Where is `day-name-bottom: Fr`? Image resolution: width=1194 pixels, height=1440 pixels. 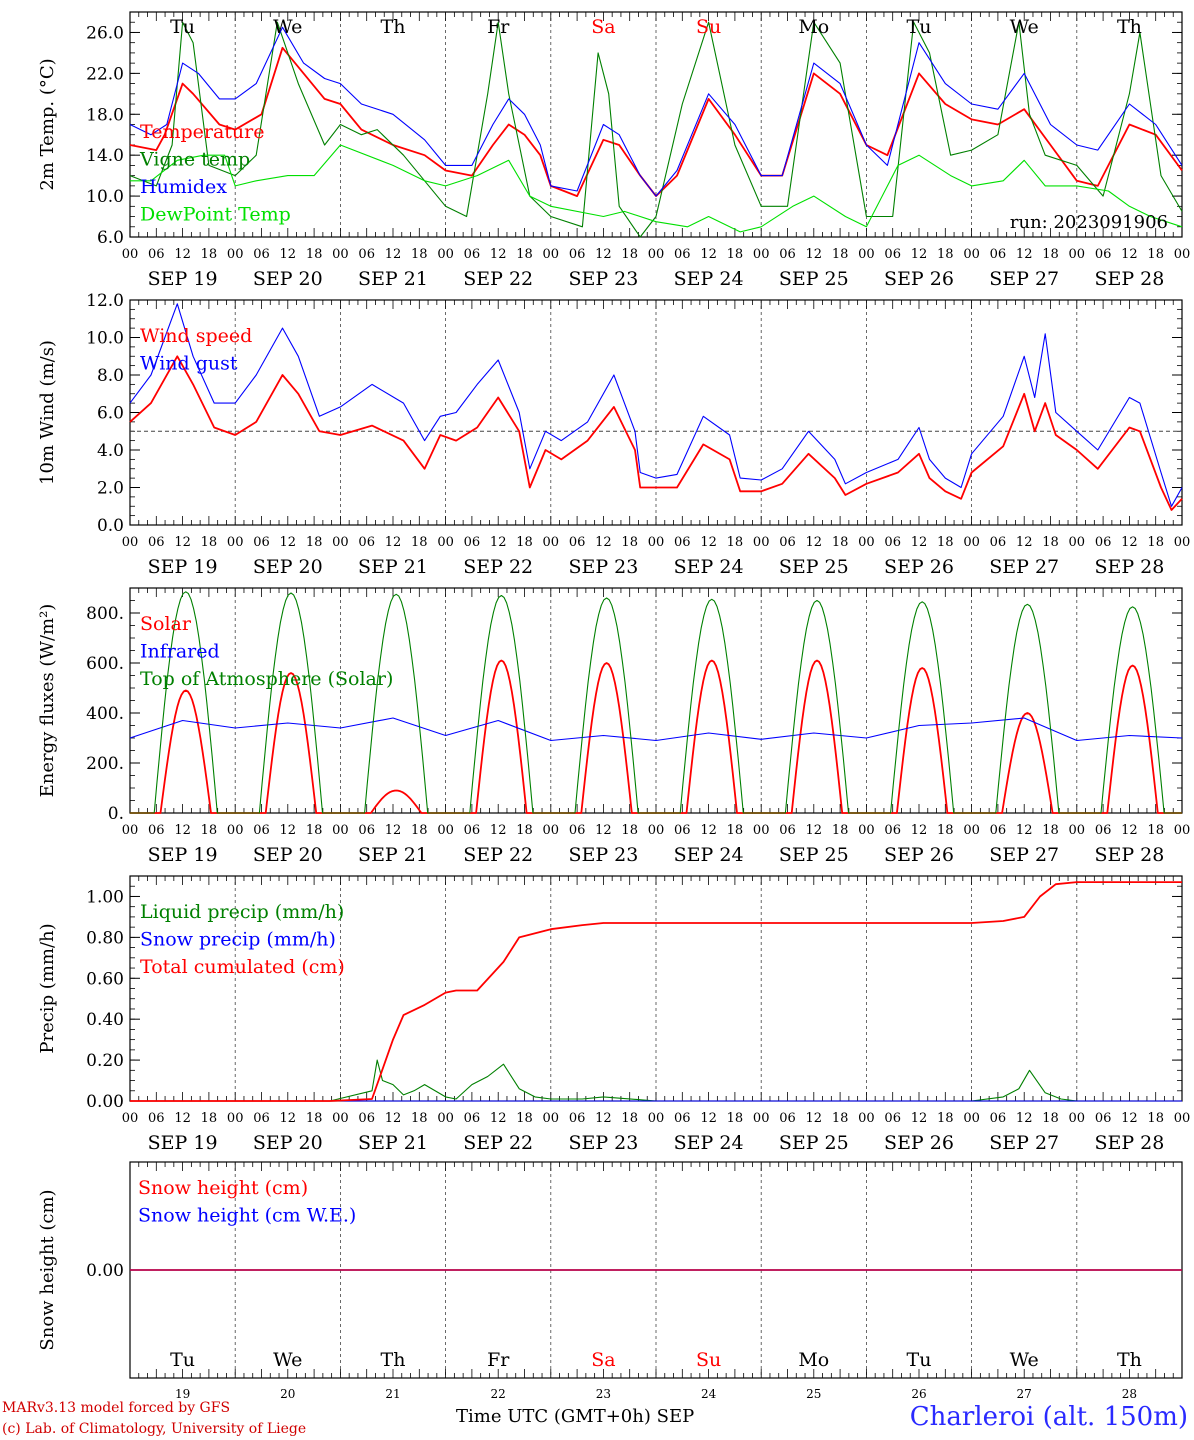 day-name-bottom: Fr is located at coordinates (498, 1360).